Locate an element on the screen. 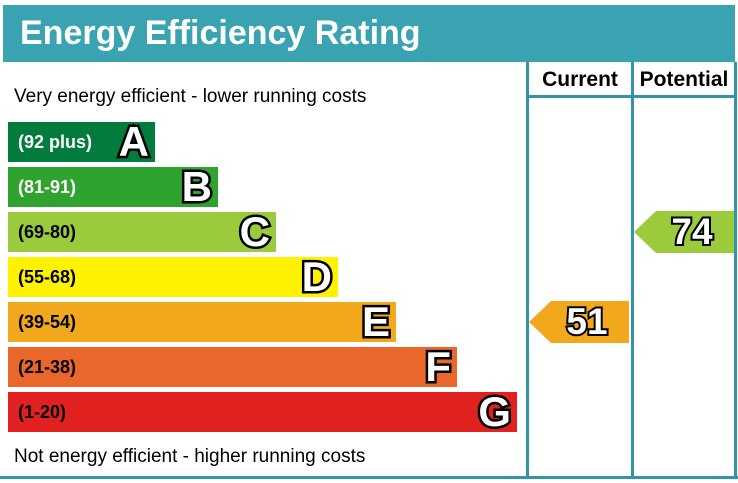 The image size is (738, 483). potential-rating-arrow: 74 is located at coordinates (684, 232).